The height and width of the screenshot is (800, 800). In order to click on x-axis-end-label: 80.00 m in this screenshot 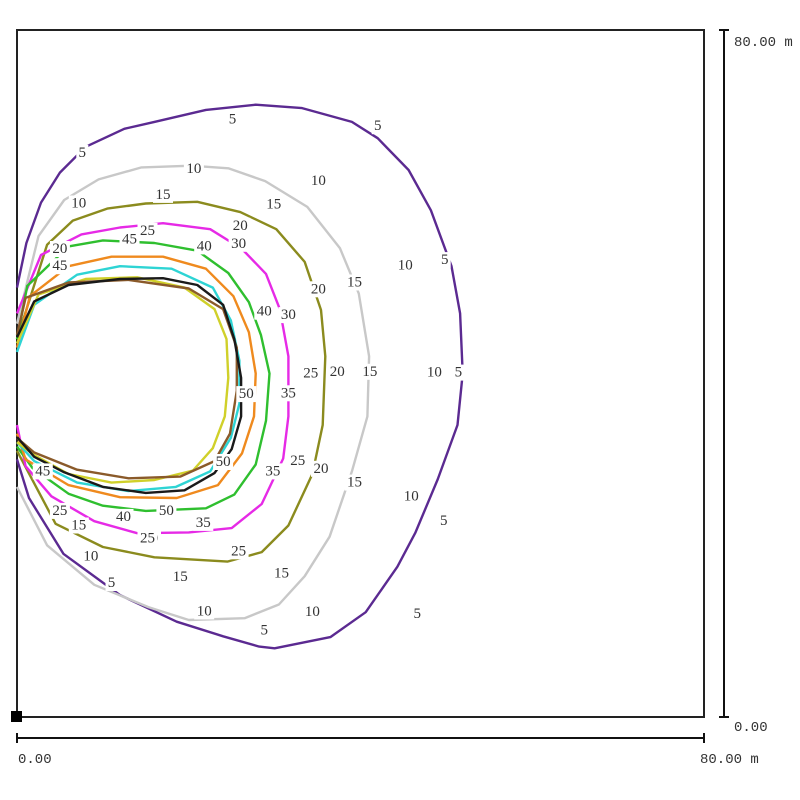, I will do `click(729, 760)`.